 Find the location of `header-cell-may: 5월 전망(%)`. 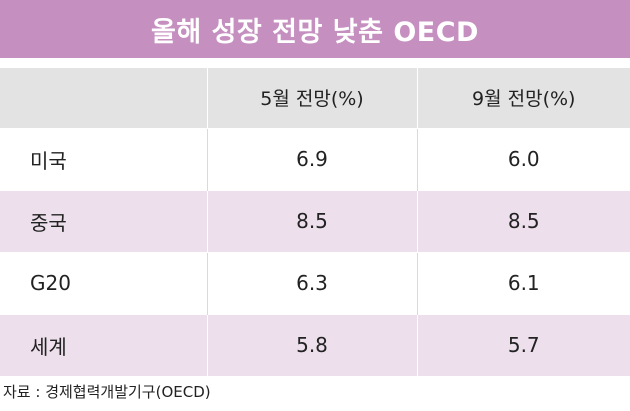

header-cell-may: 5월 전망(%) is located at coordinates (311, 98).